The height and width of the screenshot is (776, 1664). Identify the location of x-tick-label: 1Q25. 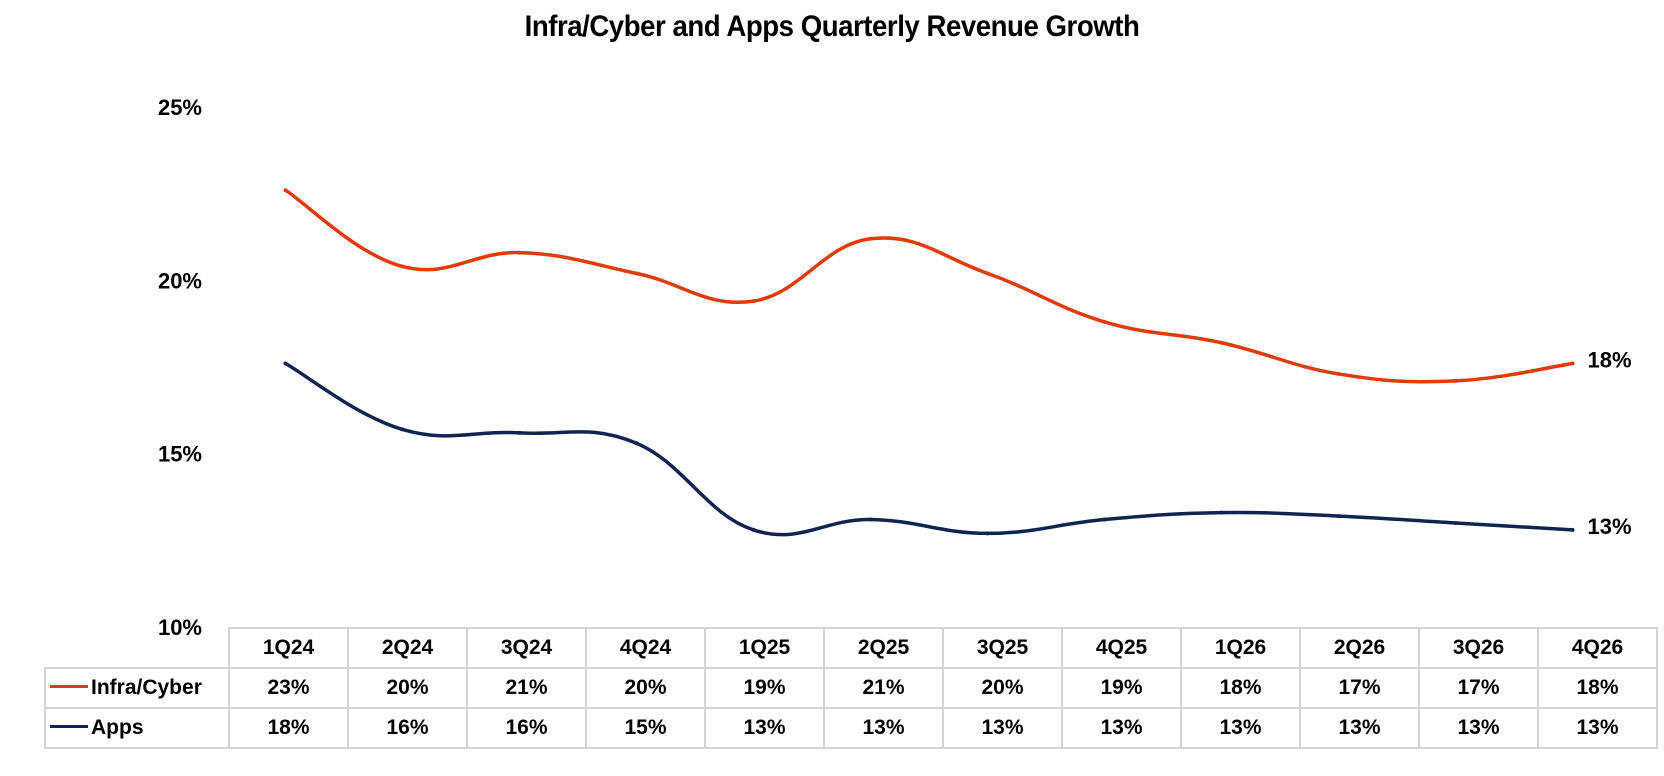
(764, 648).